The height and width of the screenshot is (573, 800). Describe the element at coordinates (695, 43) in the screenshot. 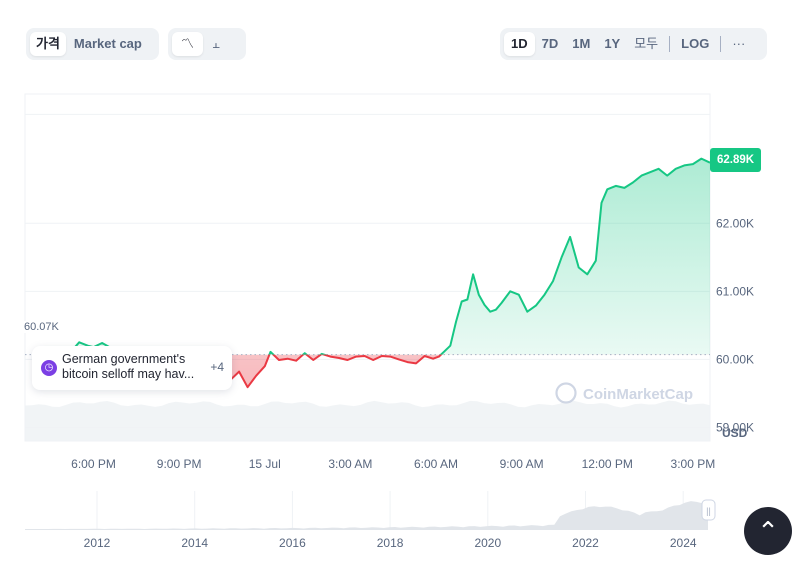

I see `log-scale-button: LOG` at that location.